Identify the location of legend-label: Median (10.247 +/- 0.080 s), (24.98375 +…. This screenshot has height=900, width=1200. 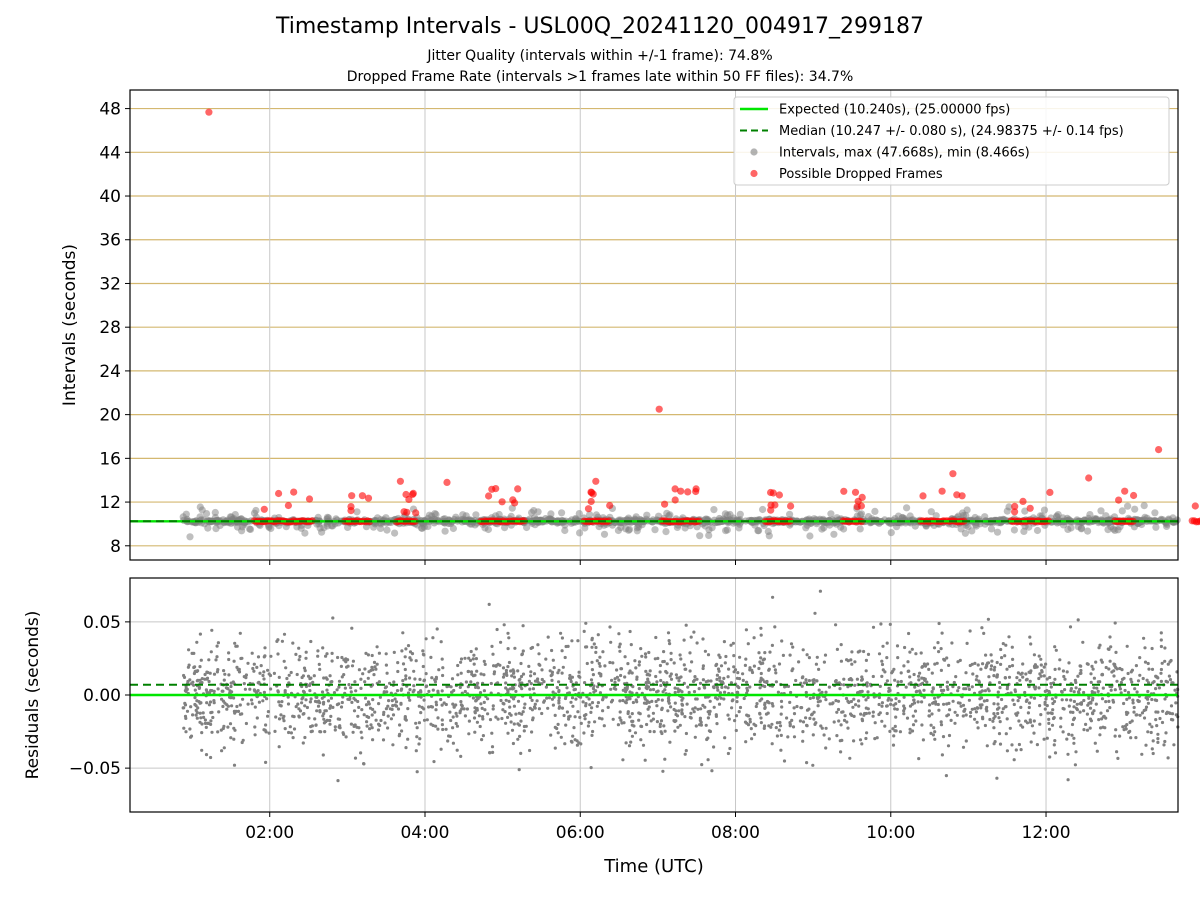
(951, 131).